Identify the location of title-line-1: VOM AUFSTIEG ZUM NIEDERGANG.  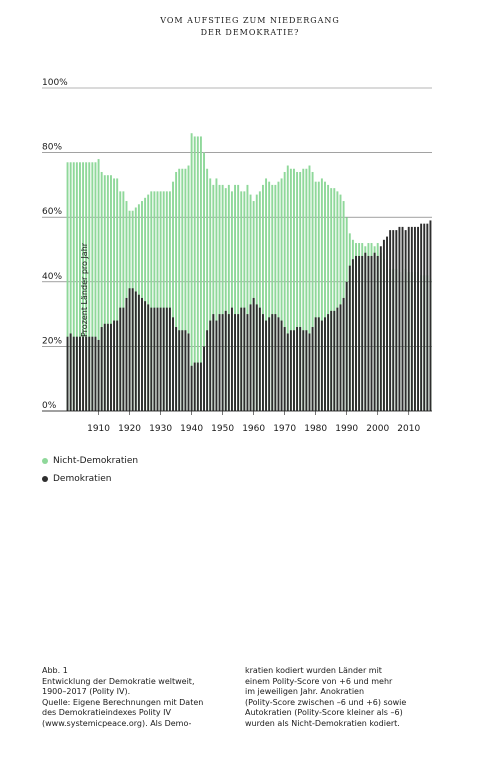
(250, 20).